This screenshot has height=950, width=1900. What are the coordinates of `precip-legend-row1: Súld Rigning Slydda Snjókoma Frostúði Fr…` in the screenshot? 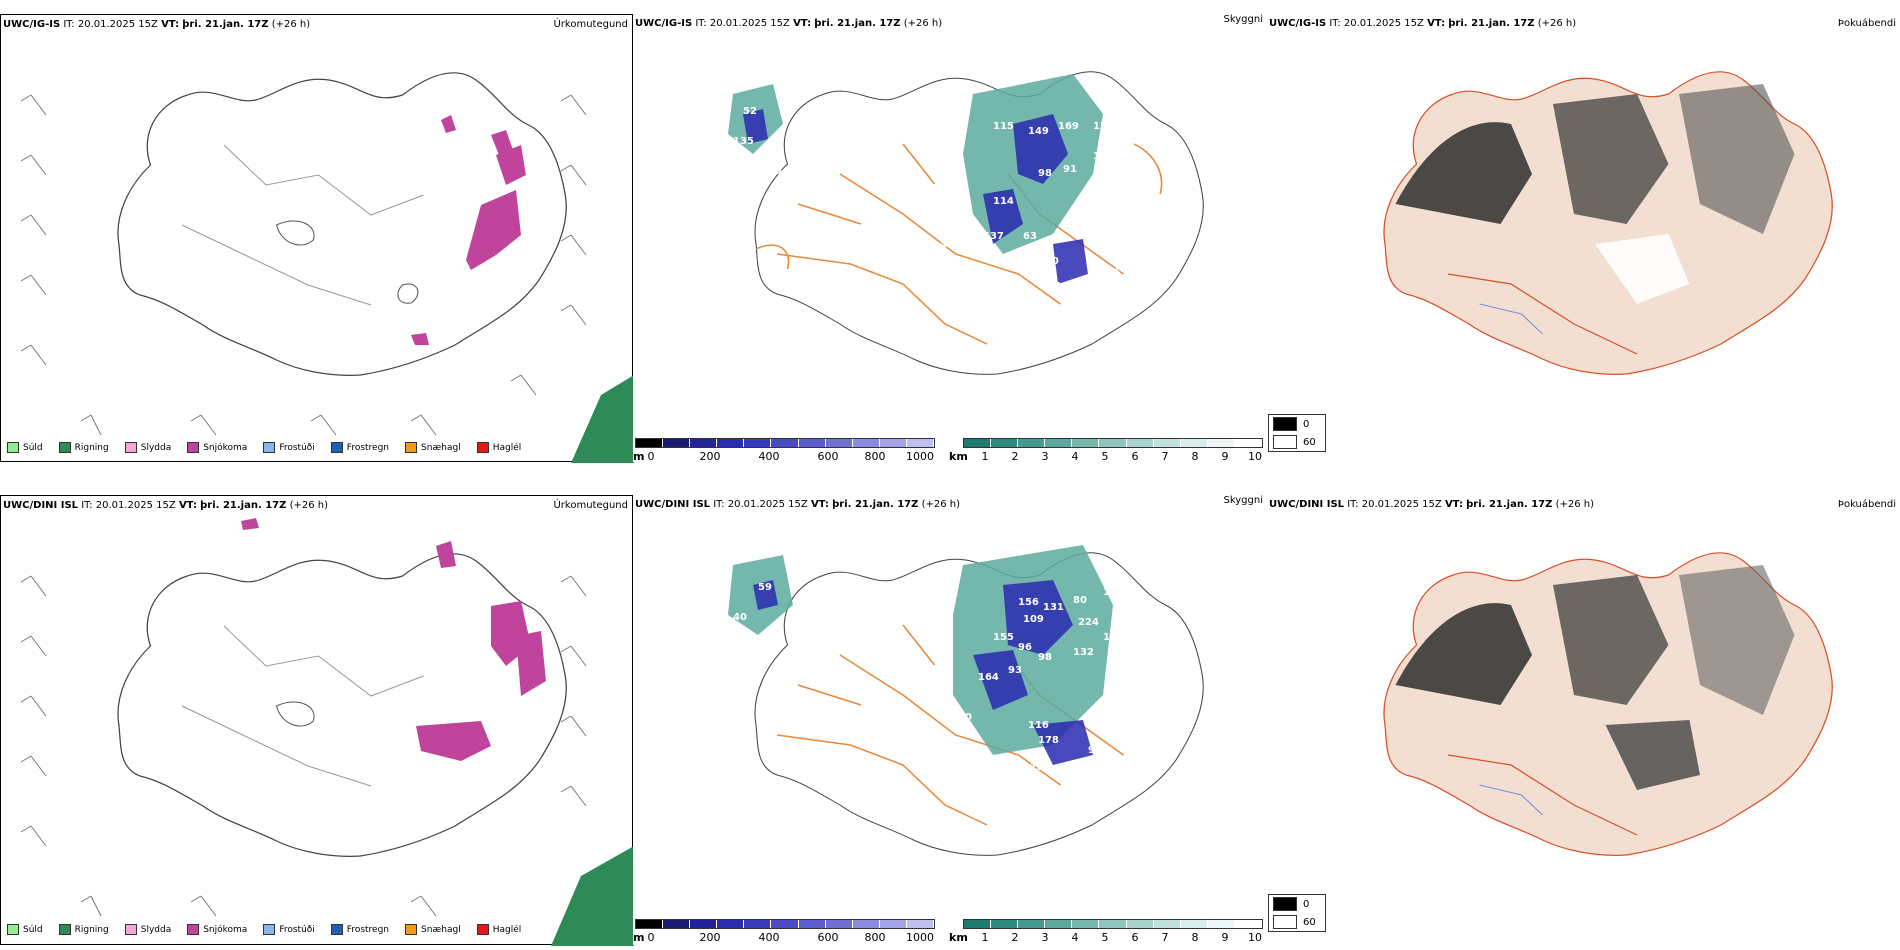 It's located at (269, 447).